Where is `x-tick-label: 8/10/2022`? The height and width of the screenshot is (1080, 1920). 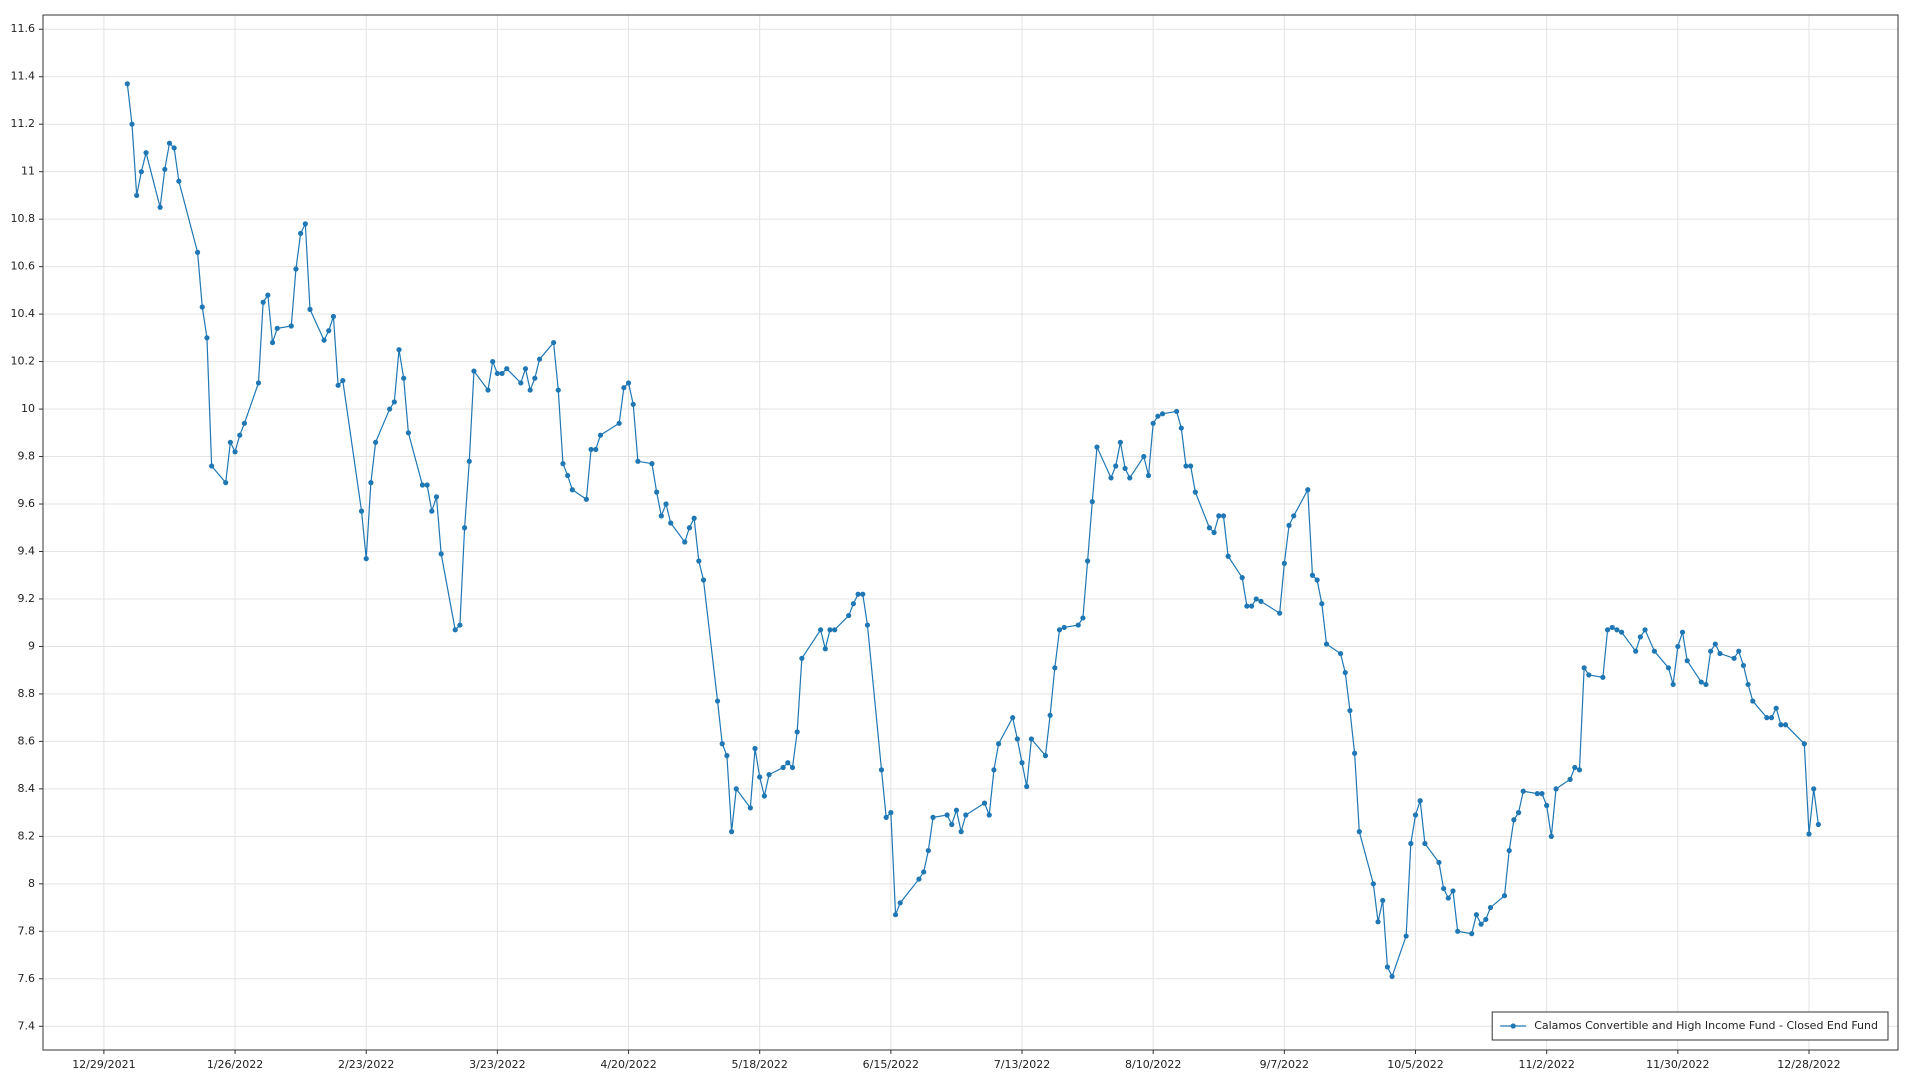 x-tick-label: 8/10/2022 is located at coordinates (1153, 1064).